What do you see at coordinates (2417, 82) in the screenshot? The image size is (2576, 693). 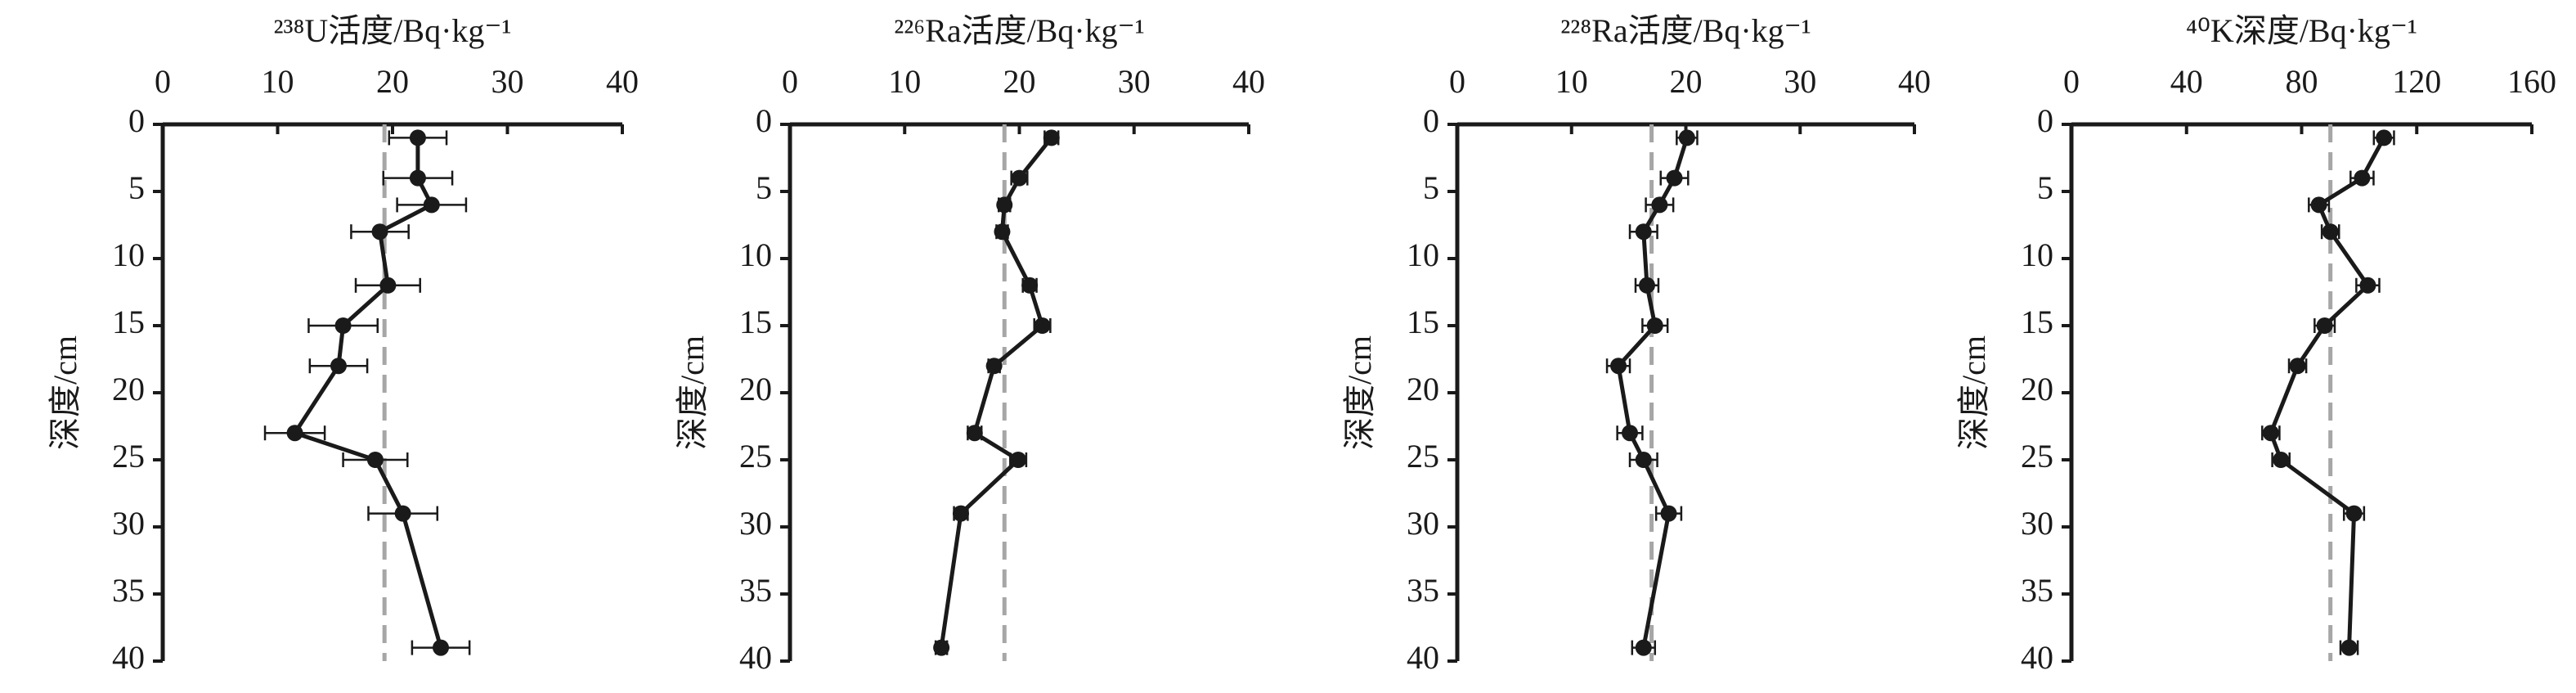 I see `x-tick-label: 120` at bounding box center [2417, 82].